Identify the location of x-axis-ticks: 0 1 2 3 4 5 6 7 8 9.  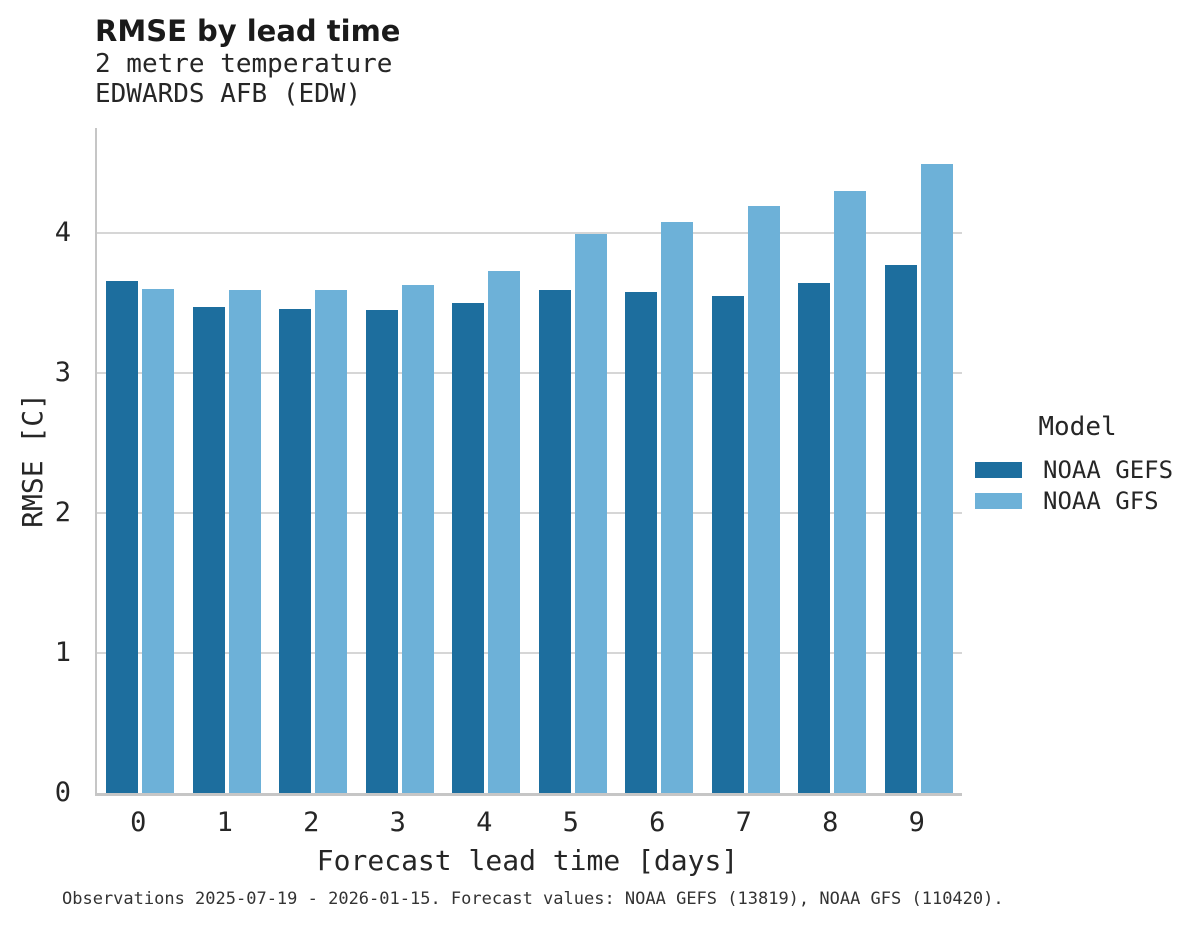
(527, 823).